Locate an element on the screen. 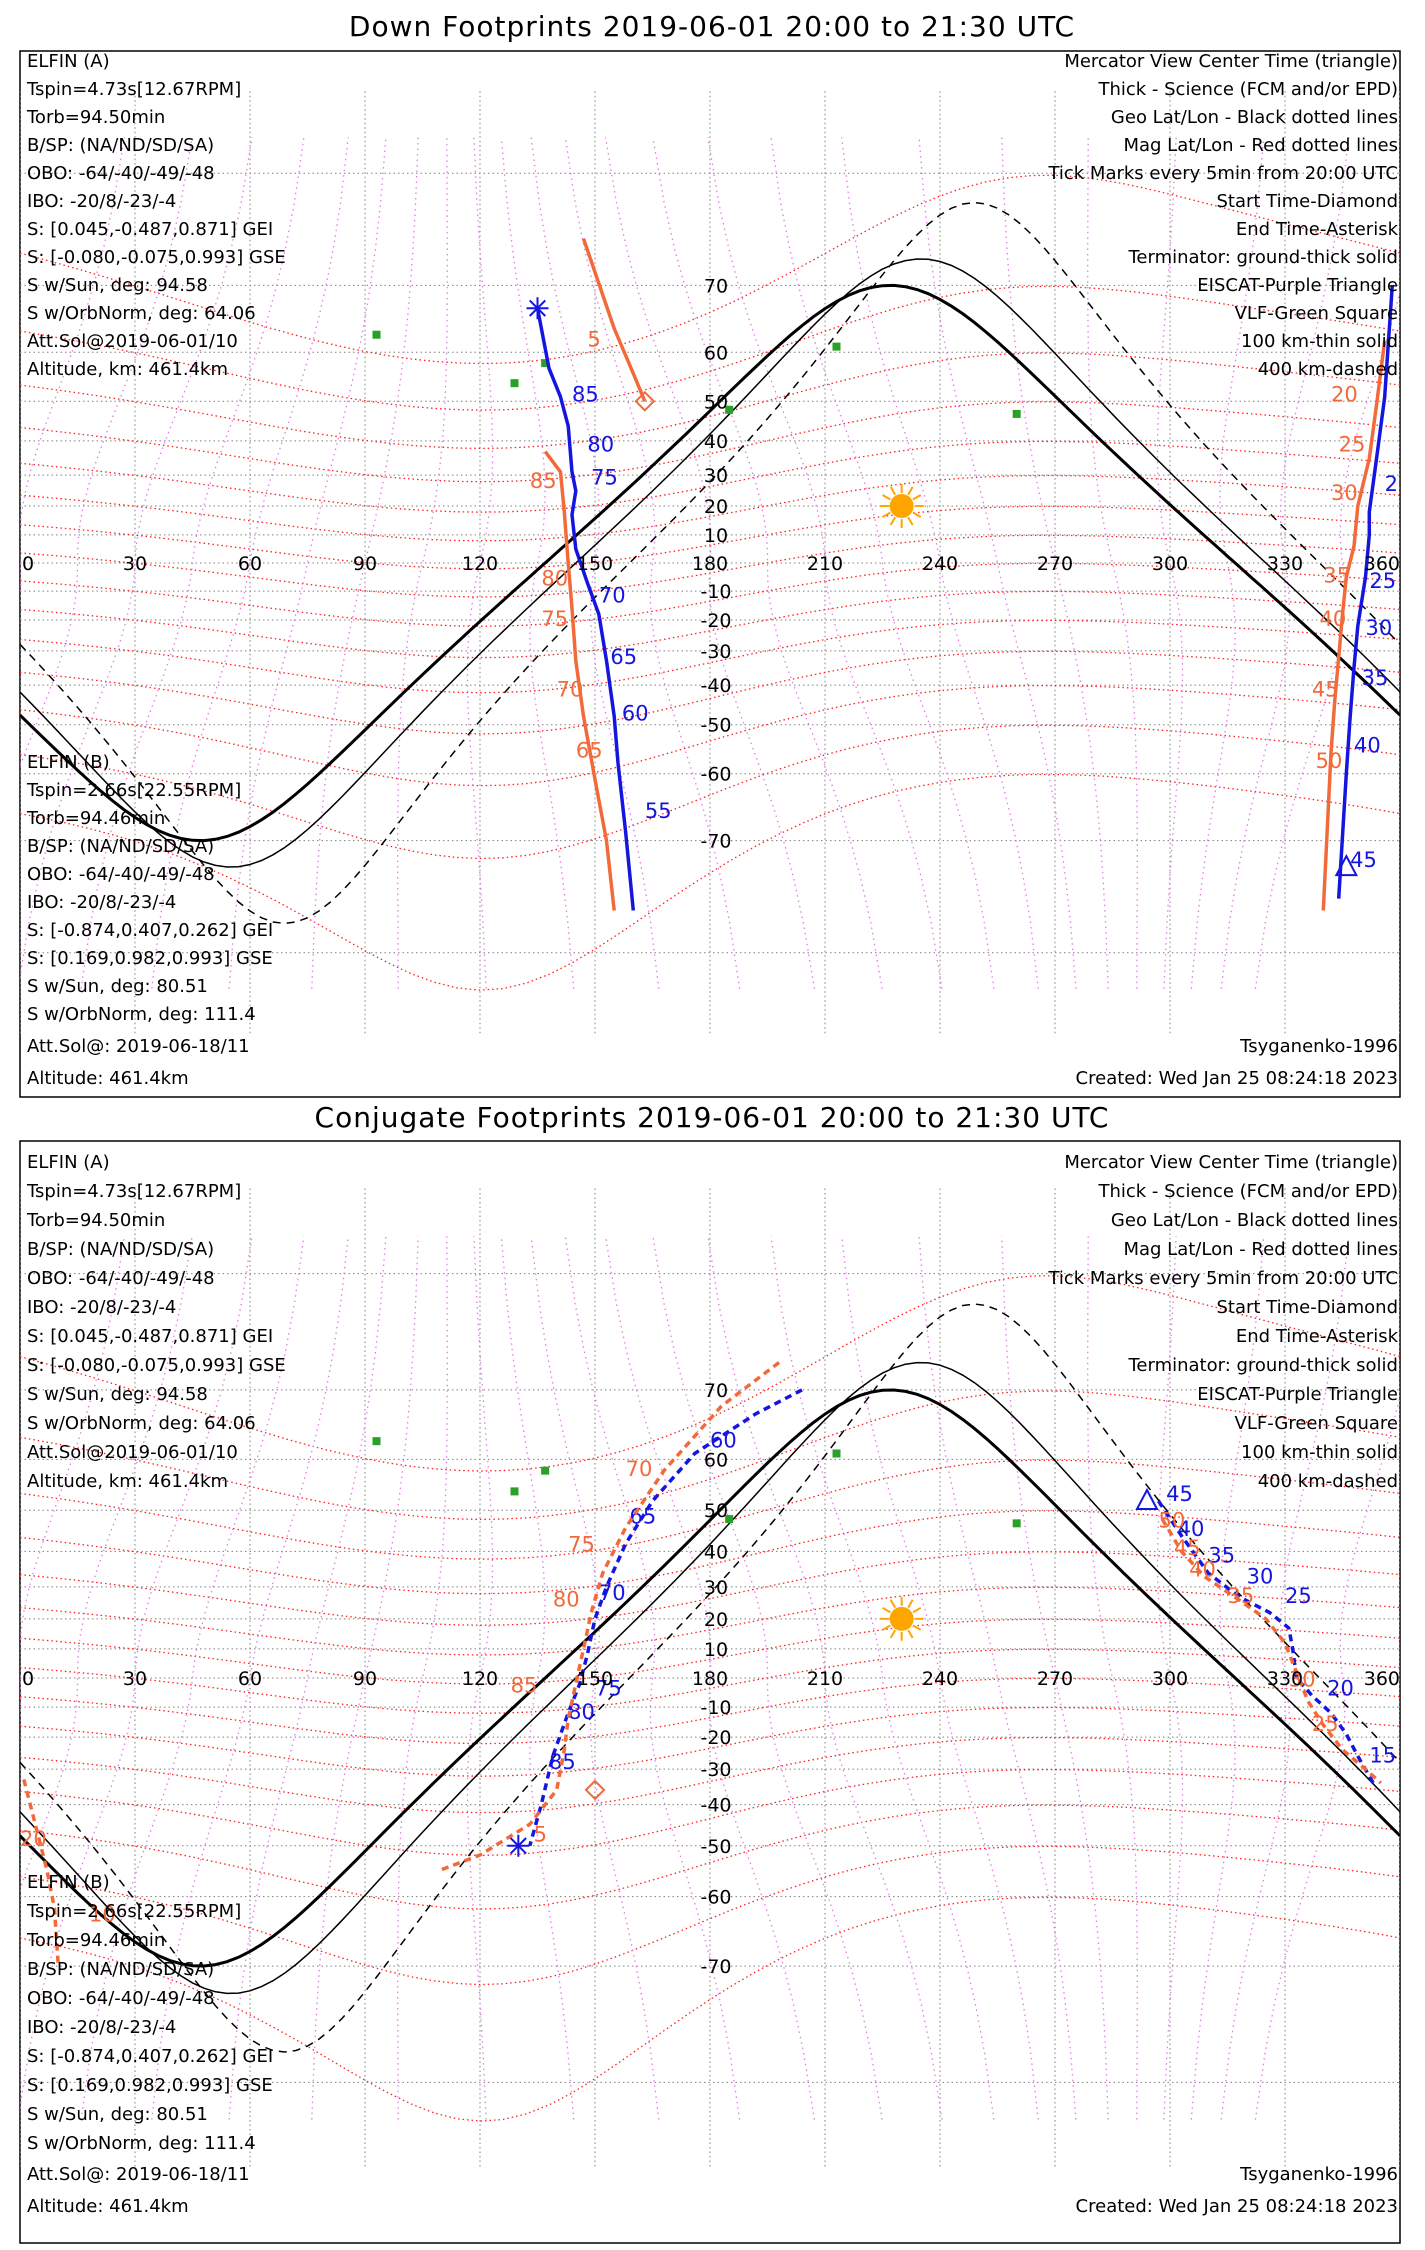 This screenshot has width=1425, height=2250. info-line: B/SP: (NA/ND/SD/SA) is located at coordinates (120, 1249).